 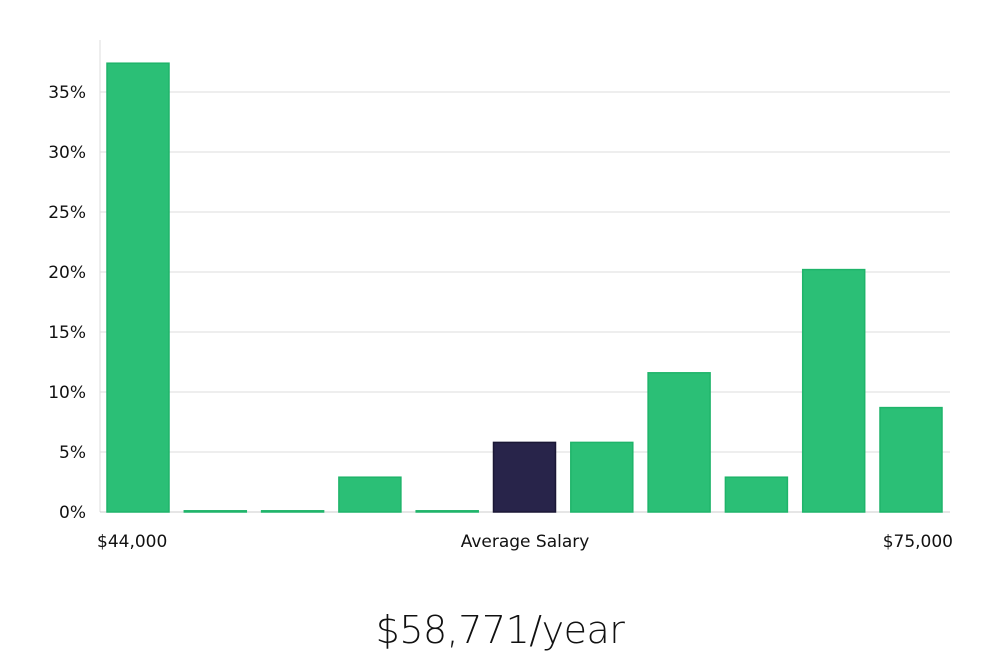 I want to click on y-tick-label: 0%, so click(x=72, y=513).